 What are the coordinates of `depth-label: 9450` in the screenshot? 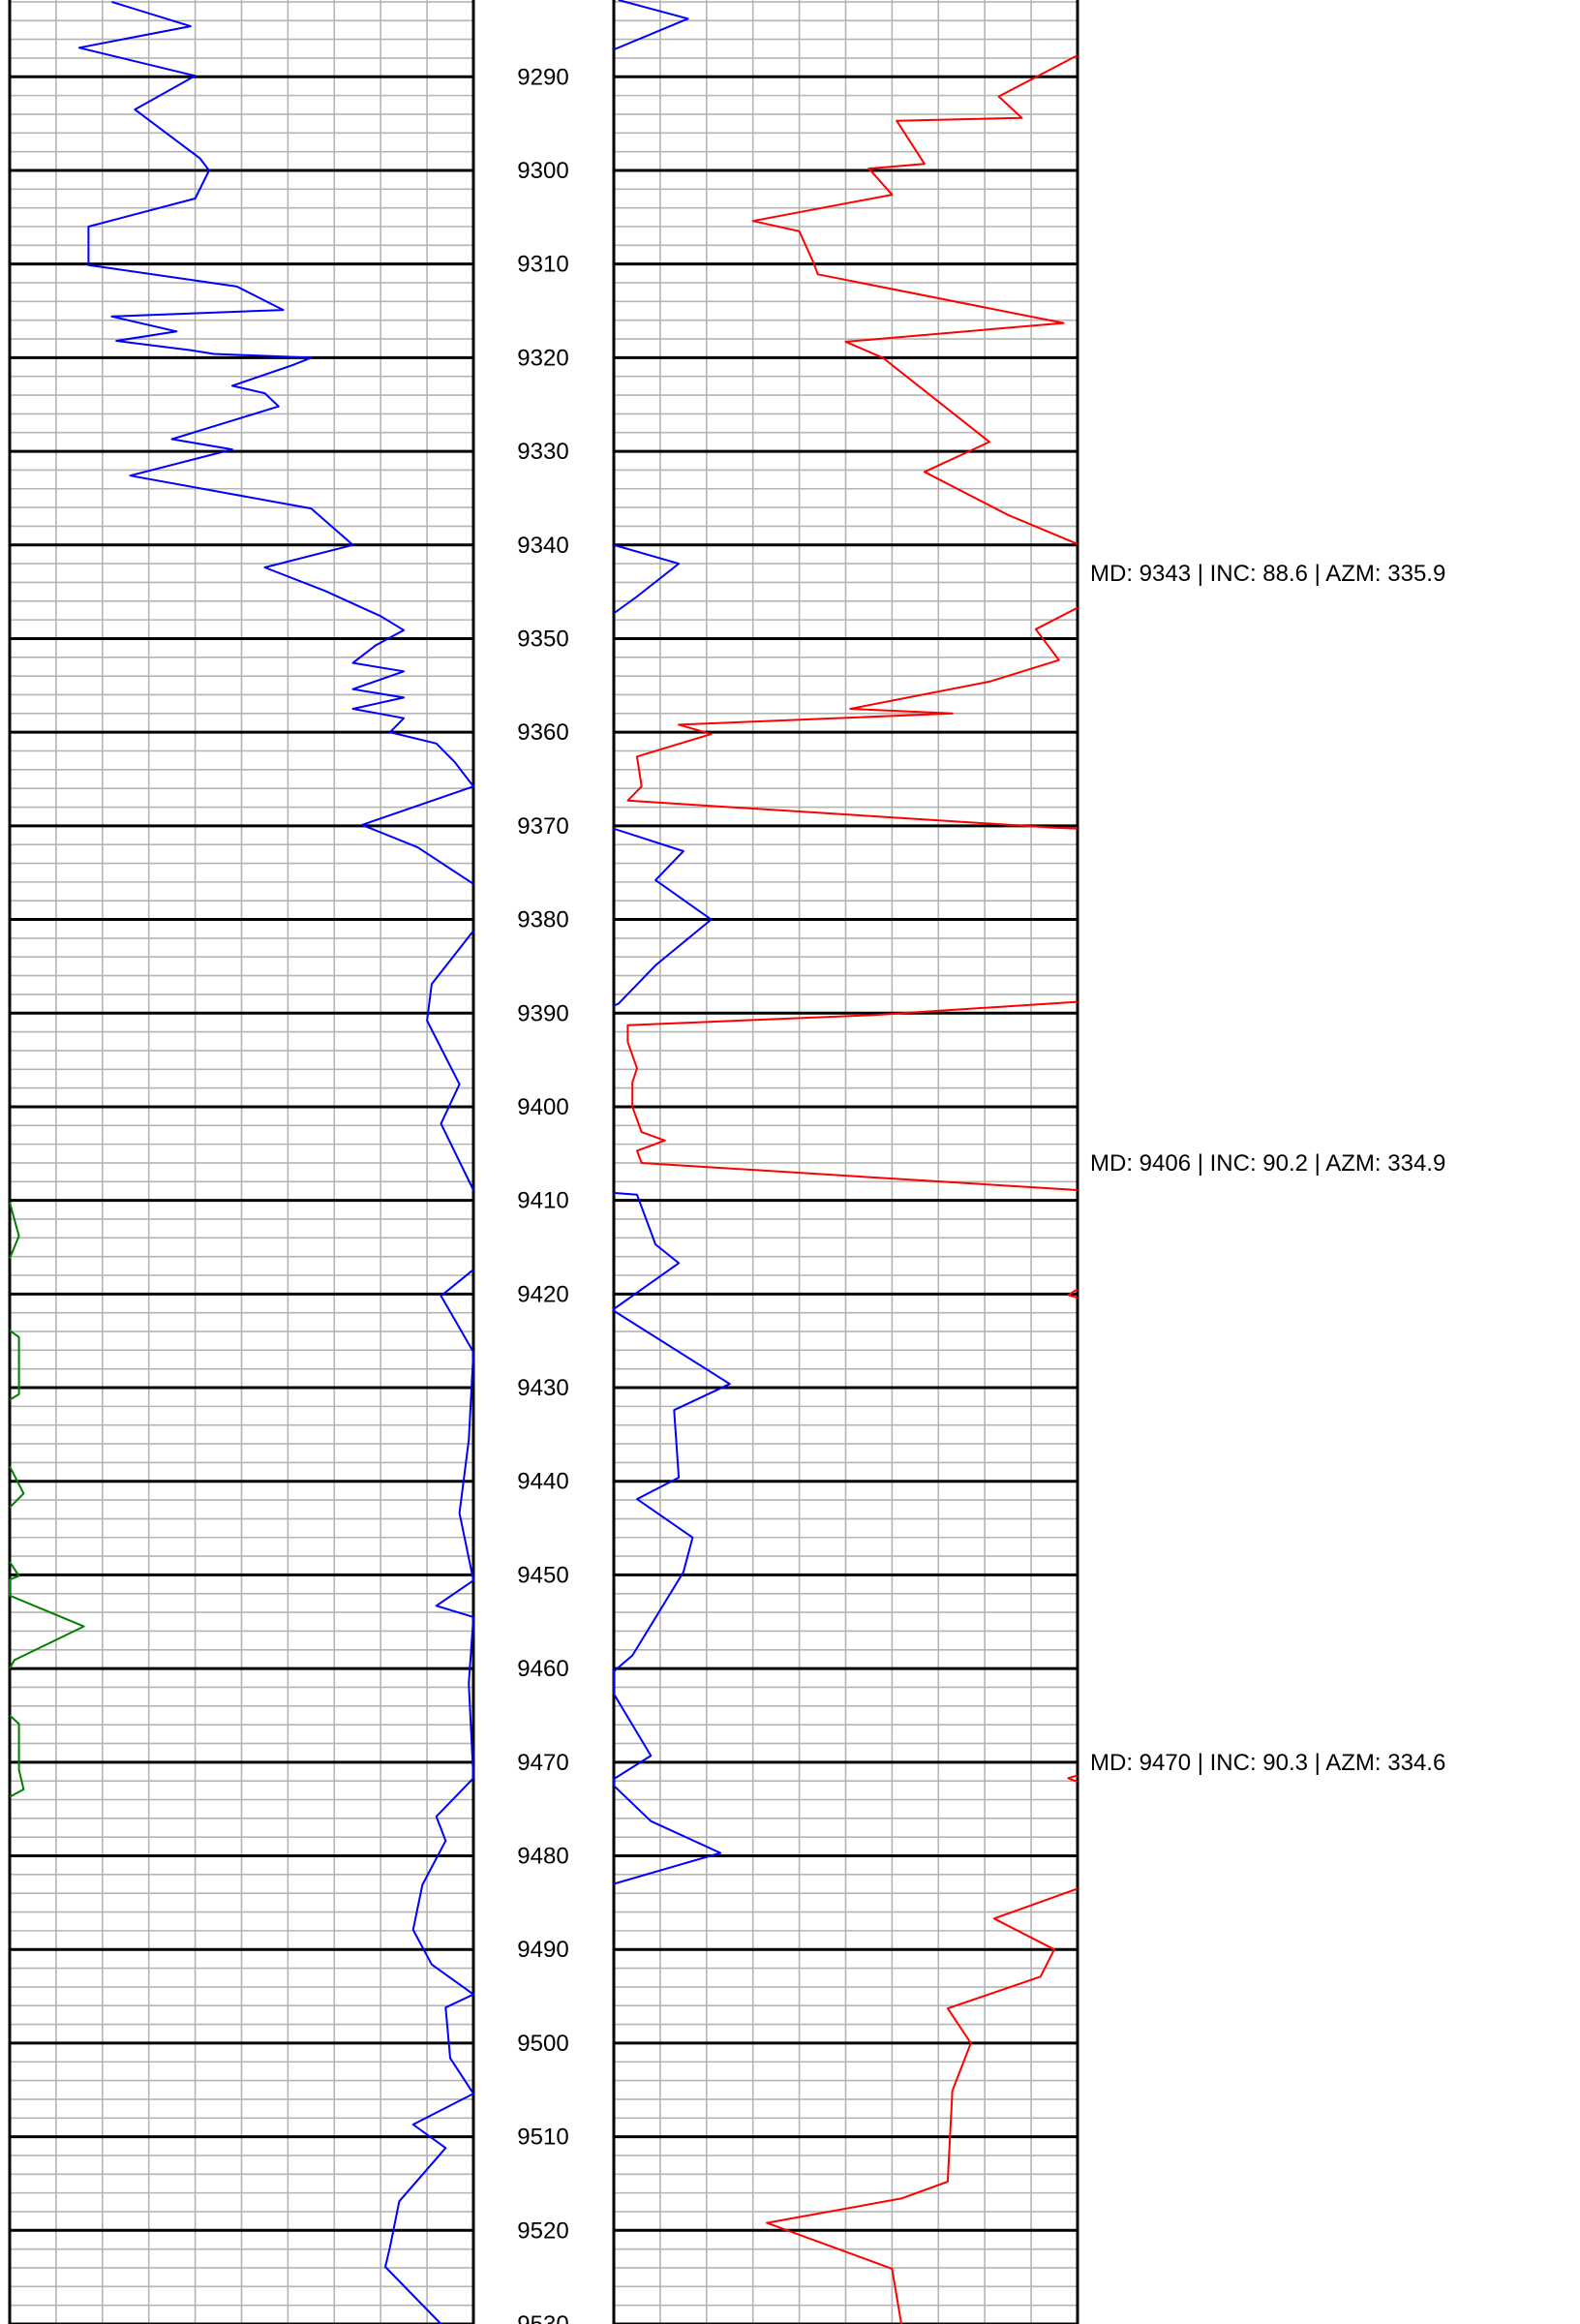 It's located at (542, 1575).